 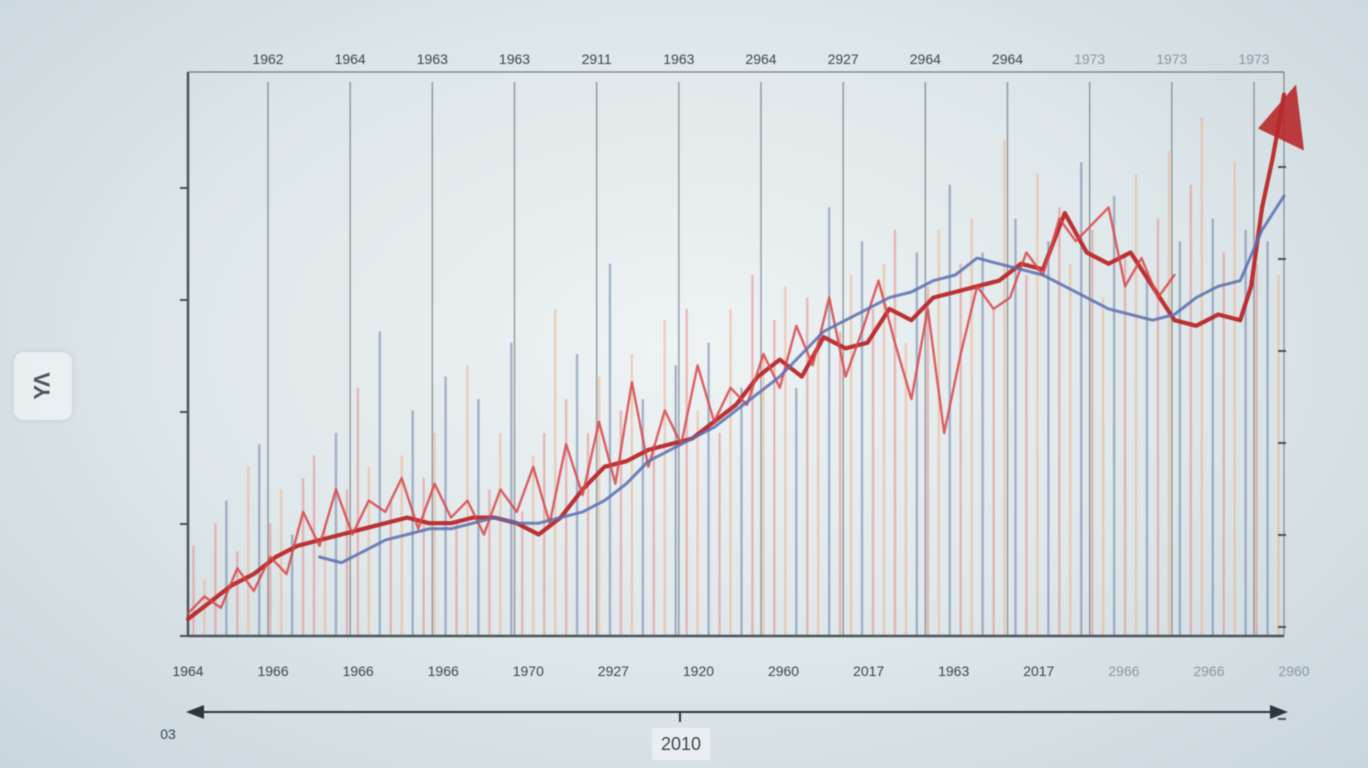 What do you see at coordinates (168, 734) in the screenshot?
I see `y-tick-label-6: 03` at bounding box center [168, 734].